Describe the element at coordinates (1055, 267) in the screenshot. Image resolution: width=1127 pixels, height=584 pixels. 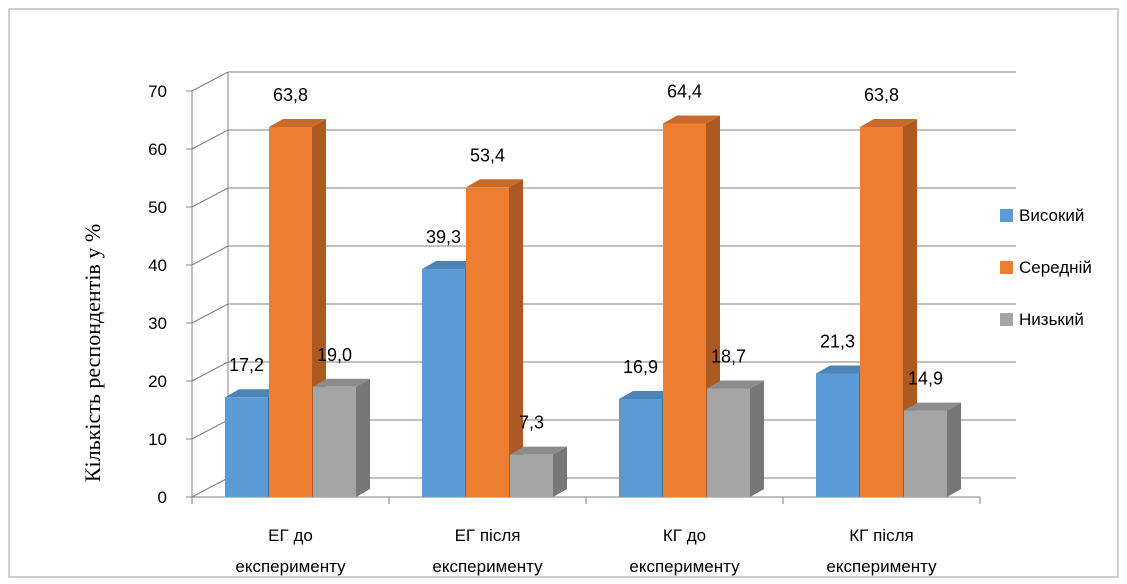
I see `legend-label: Середній` at that location.